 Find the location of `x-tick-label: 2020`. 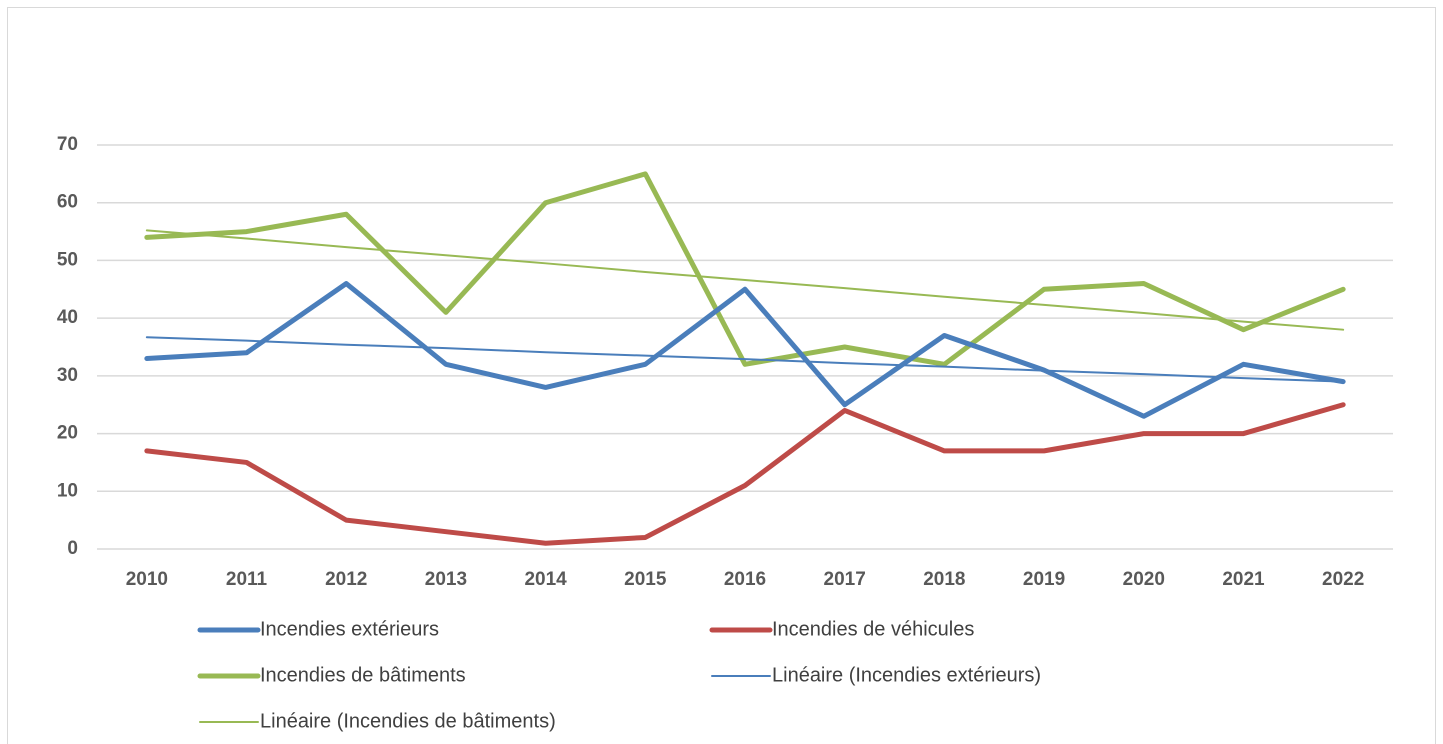

x-tick-label: 2020 is located at coordinates (1144, 579).